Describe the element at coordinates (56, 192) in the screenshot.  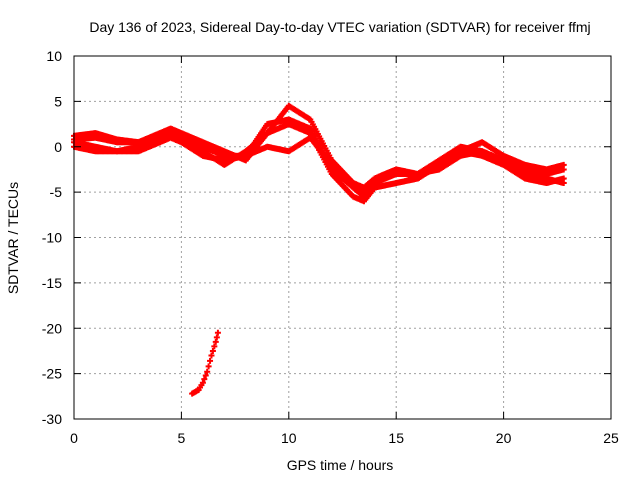
I see `y-tick-label: -5` at that location.